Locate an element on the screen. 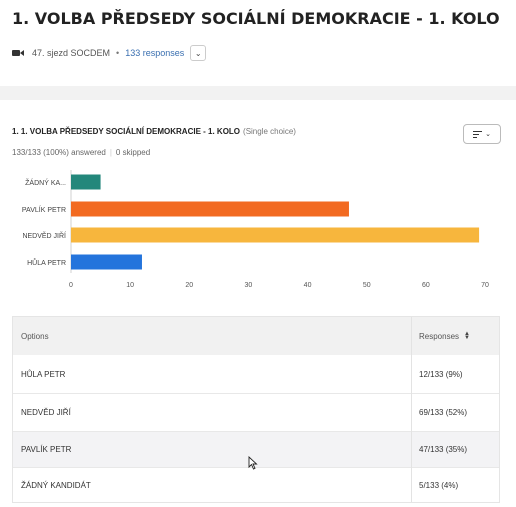  bar-pavlik-petr is located at coordinates (210, 209).